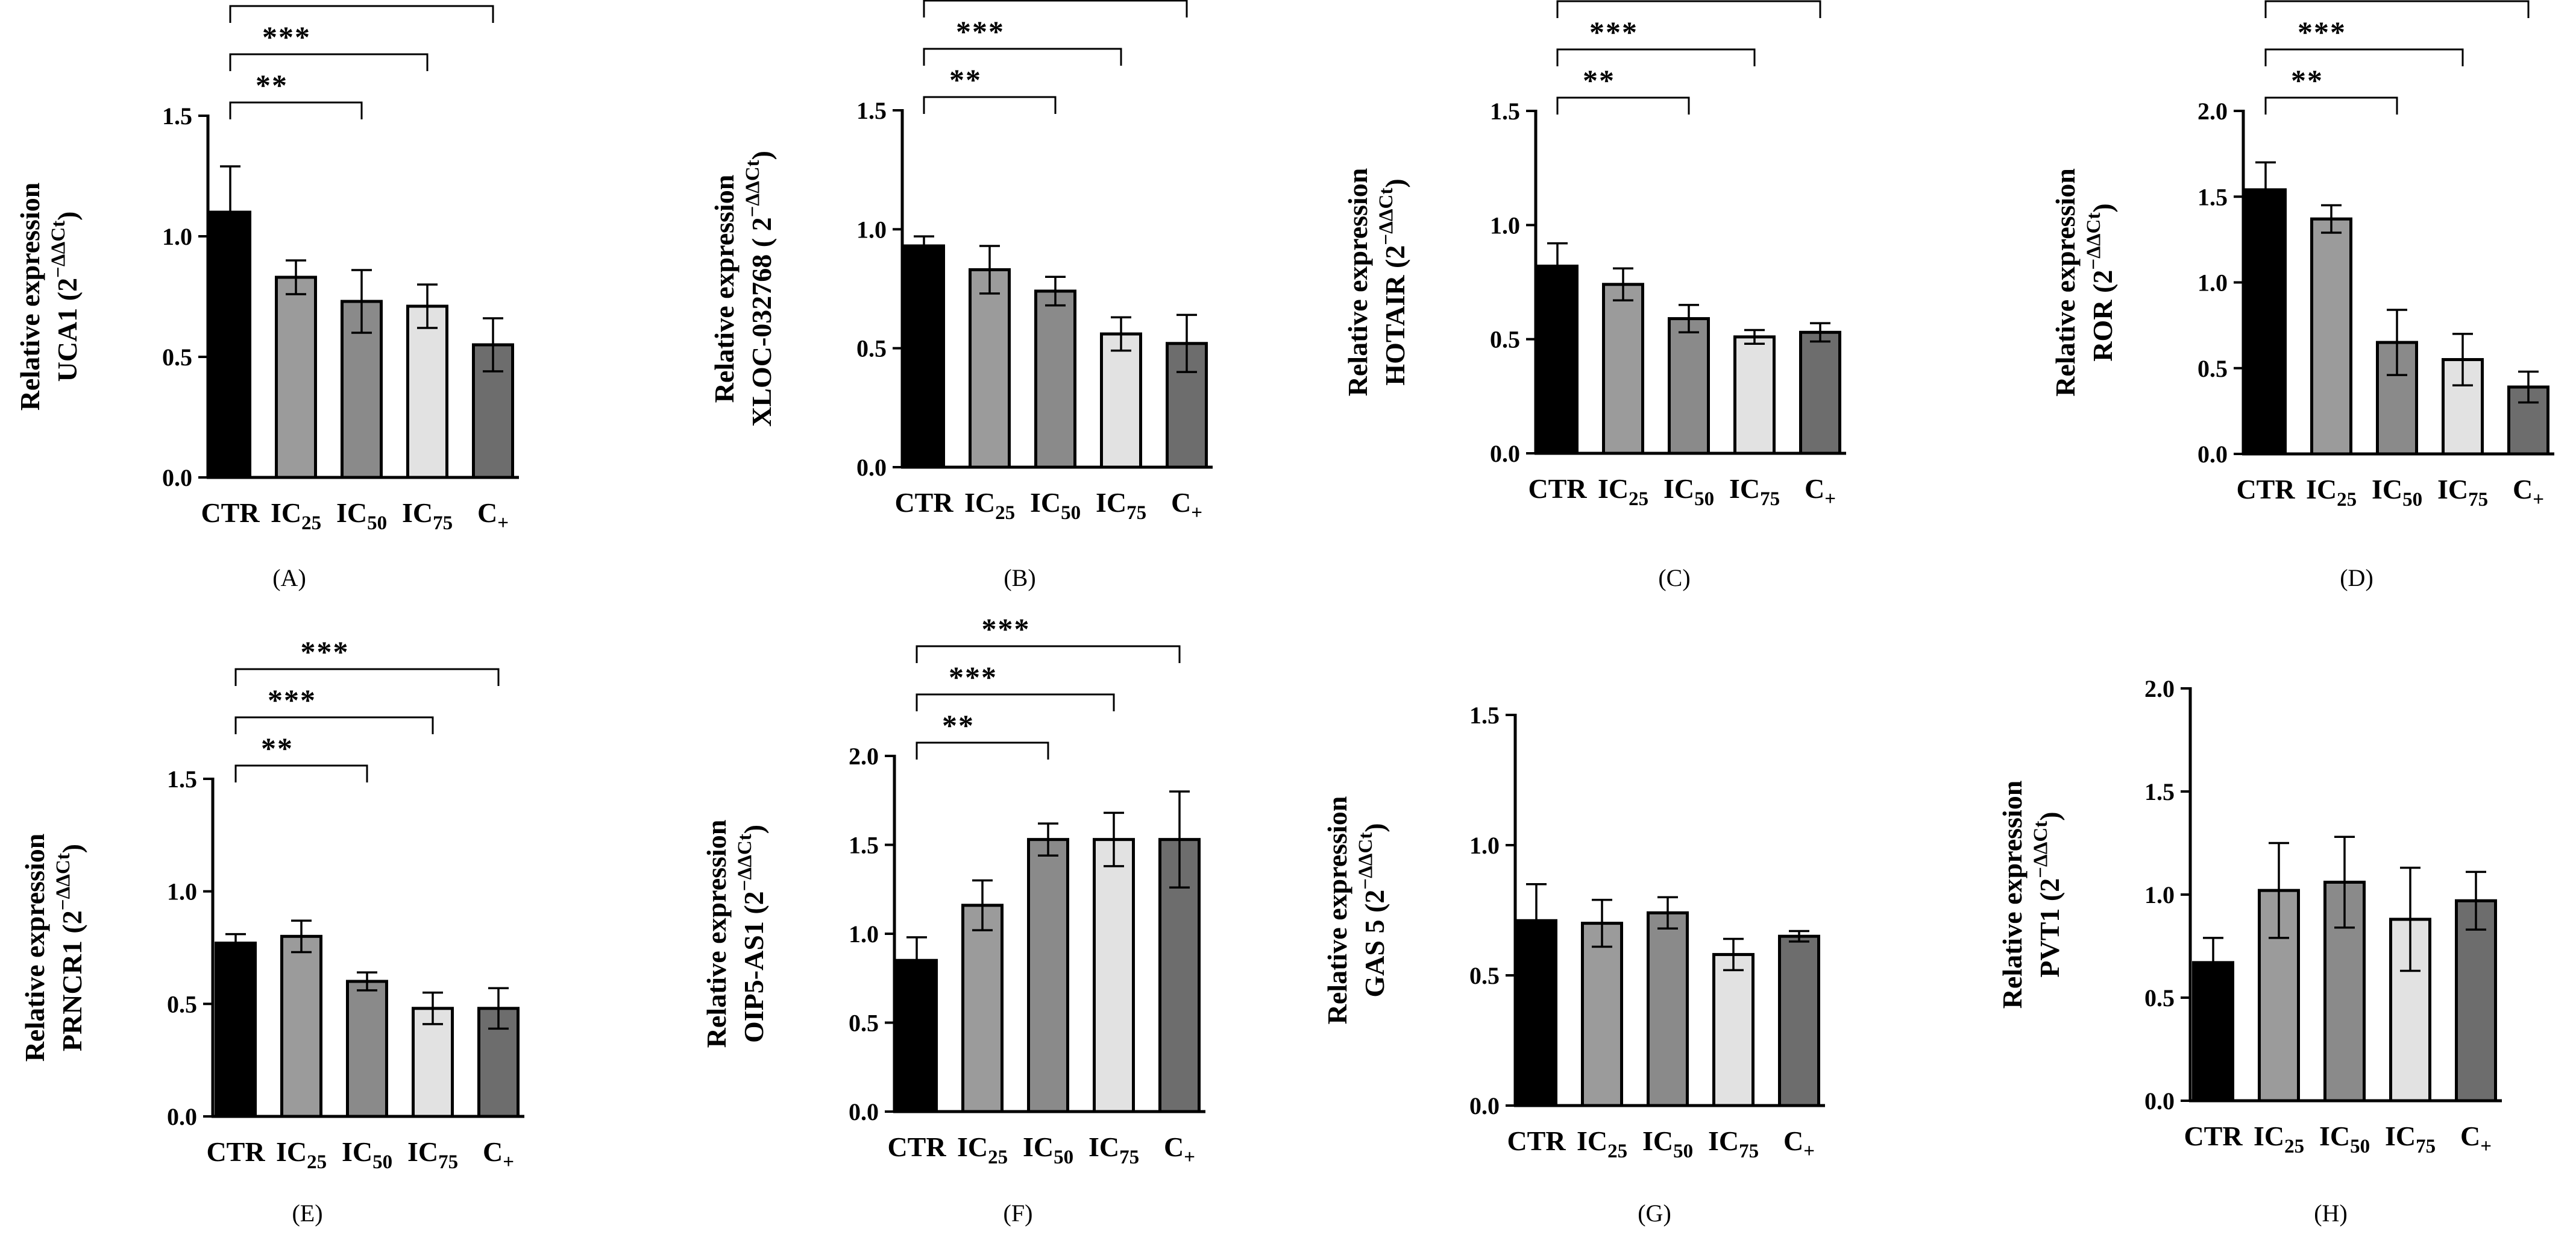 This screenshot has height=1243, width=2576. I want to click on y-axis-label-gene: PVT1 (2−ΔΔCt), so click(2047, 894).